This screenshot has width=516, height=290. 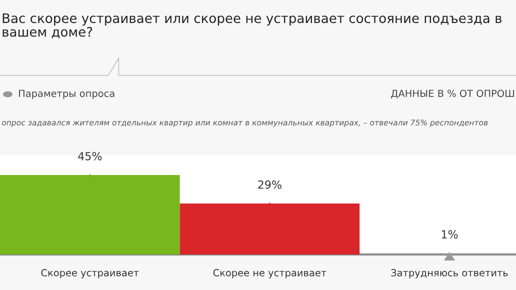 What do you see at coordinates (452, 94) in the screenshot?
I see `text: ДАННЫЕ В % ОТ ОПРОШ` at bounding box center [452, 94].